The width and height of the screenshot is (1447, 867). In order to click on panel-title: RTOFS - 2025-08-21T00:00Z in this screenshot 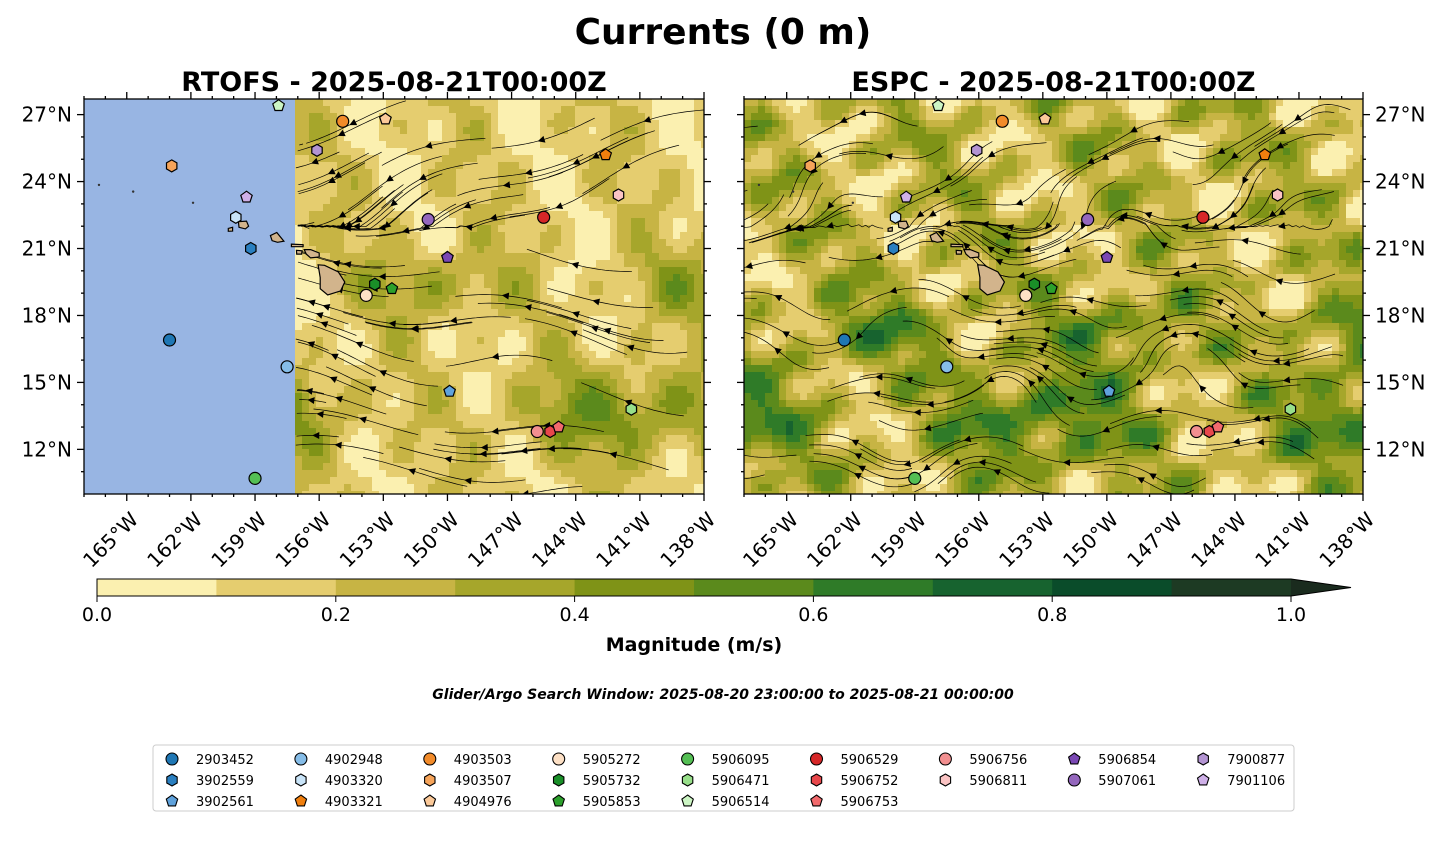, I will do `click(394, 82)`.